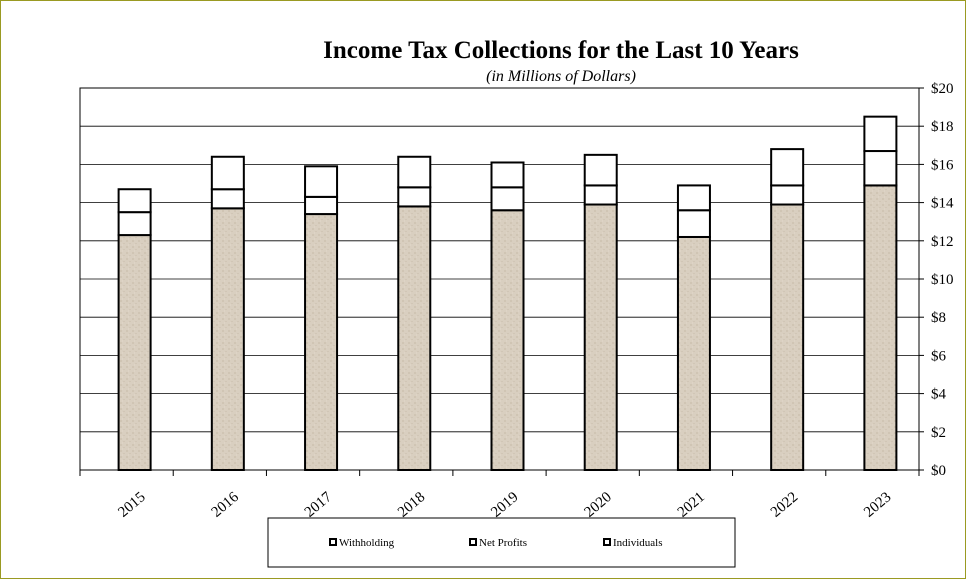  Describe the element at coordinates (691, 505) in the screenshot. I see `x-tick-label: 2021` at that location.